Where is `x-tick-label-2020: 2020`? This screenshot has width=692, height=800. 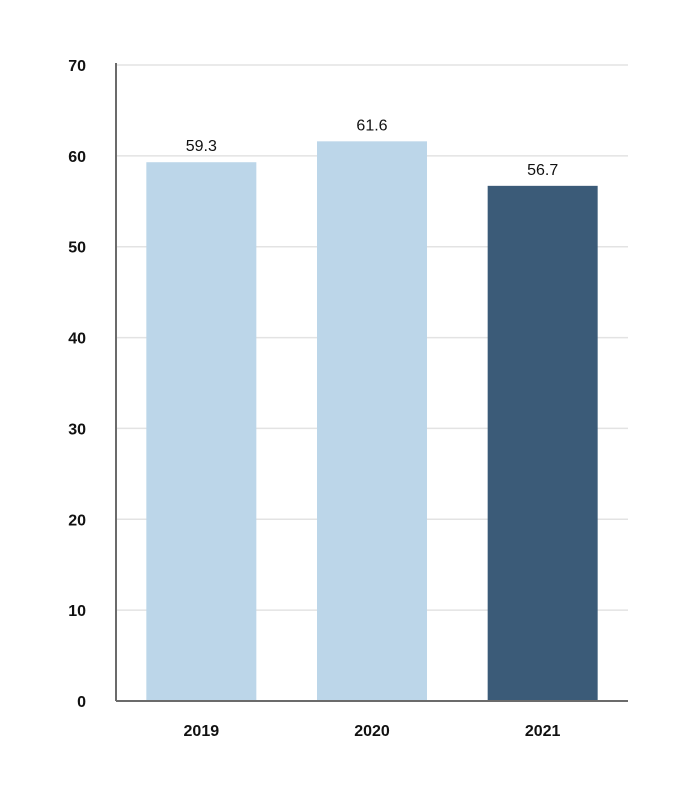 x-tick-label-2020: 2020 is located at coordinates (372, 731).